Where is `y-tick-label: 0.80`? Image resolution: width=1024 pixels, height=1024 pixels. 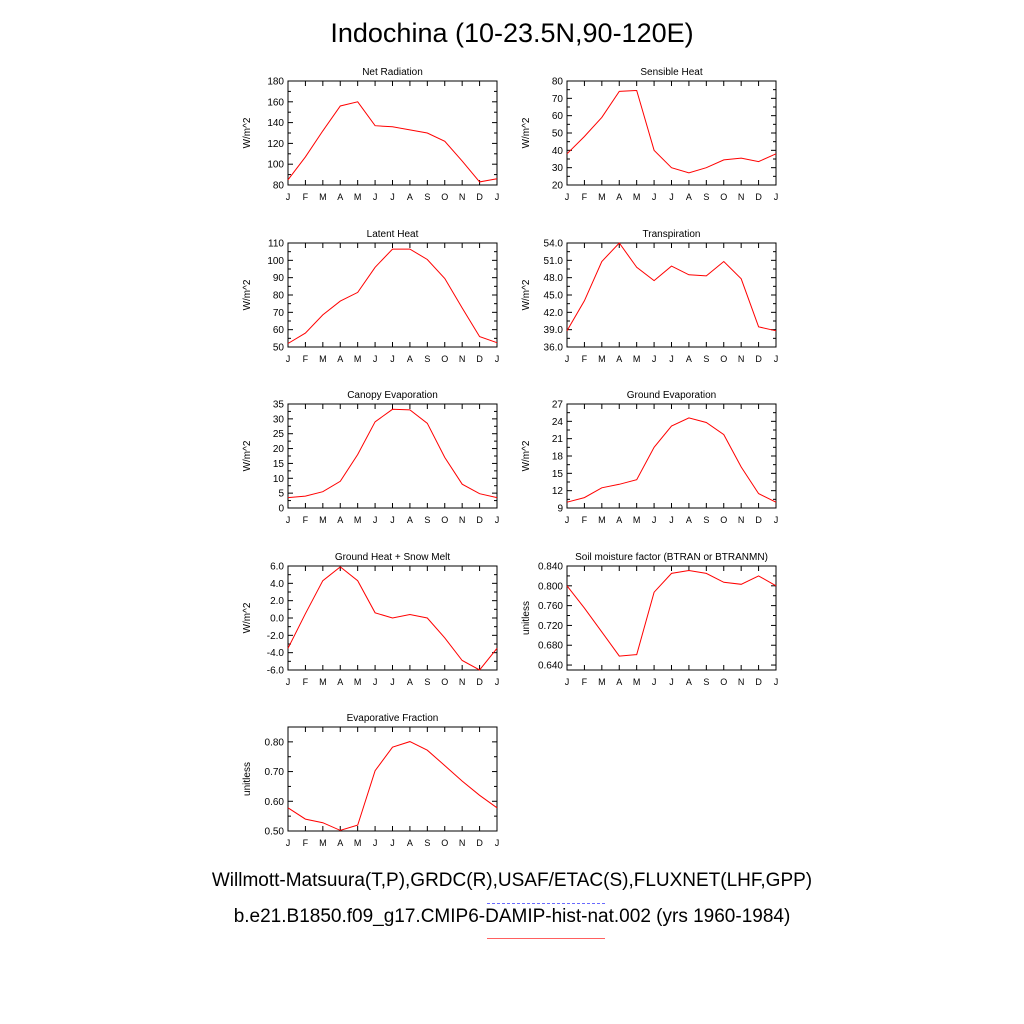 y-tick-label: 0.80 is located at coordinates (275, 742).